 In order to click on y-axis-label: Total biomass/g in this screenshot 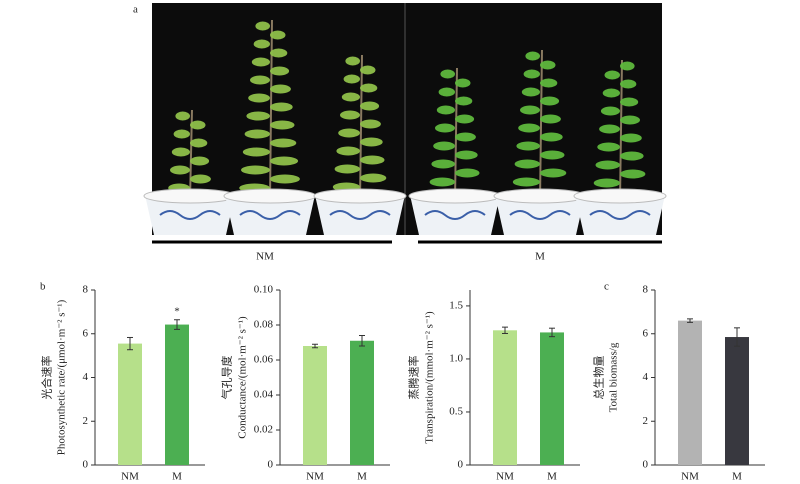, I will do `click(614, 377)`.